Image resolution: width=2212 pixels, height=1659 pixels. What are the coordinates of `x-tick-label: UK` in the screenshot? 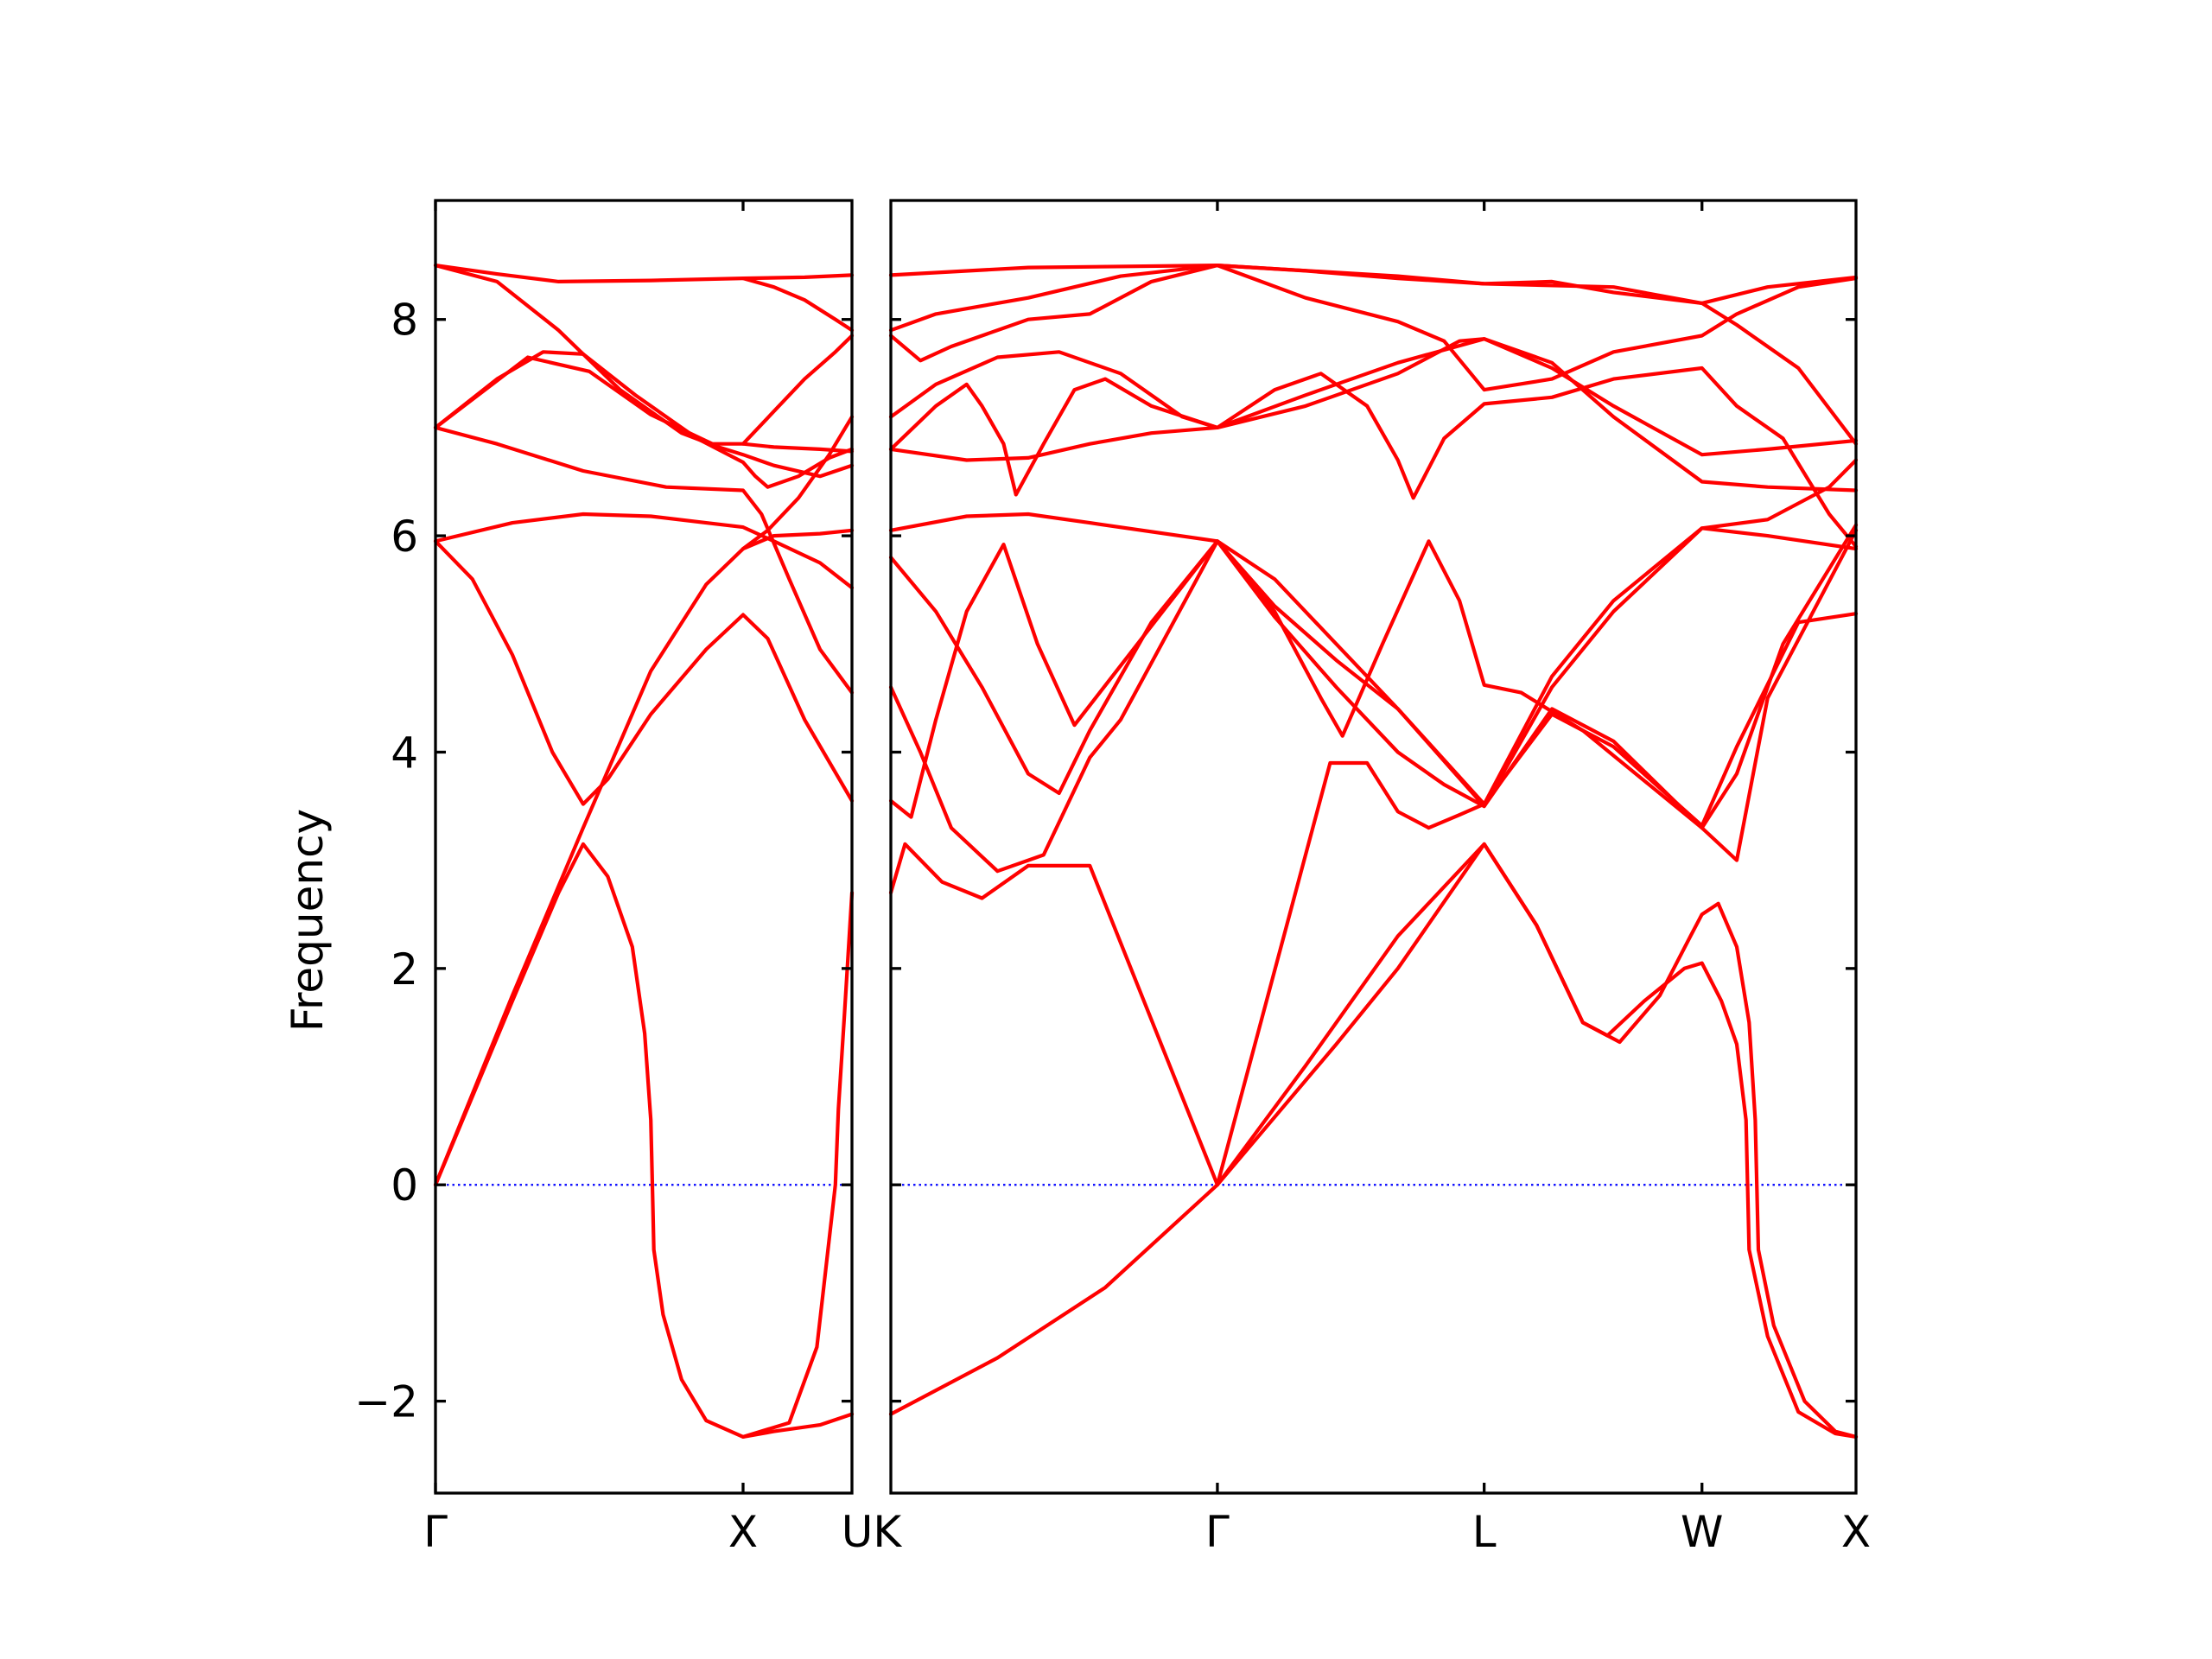 It's located at (872, 1532).